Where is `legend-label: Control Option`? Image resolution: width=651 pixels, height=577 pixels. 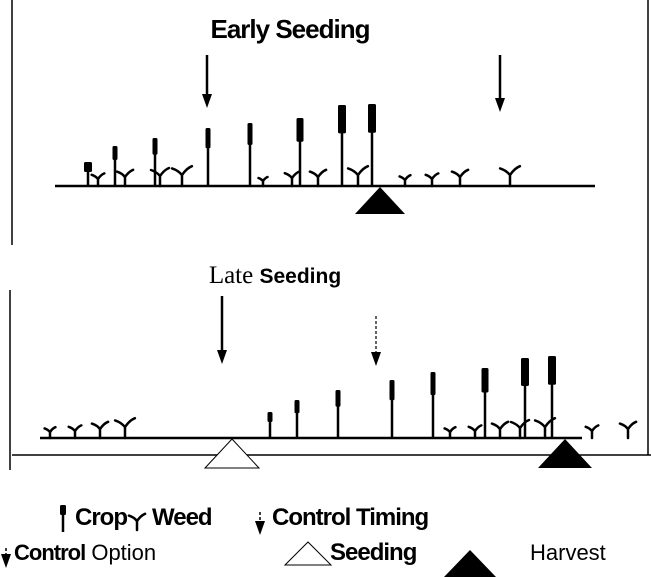
legend-label: Control Option is located at coordinates (85, 552).